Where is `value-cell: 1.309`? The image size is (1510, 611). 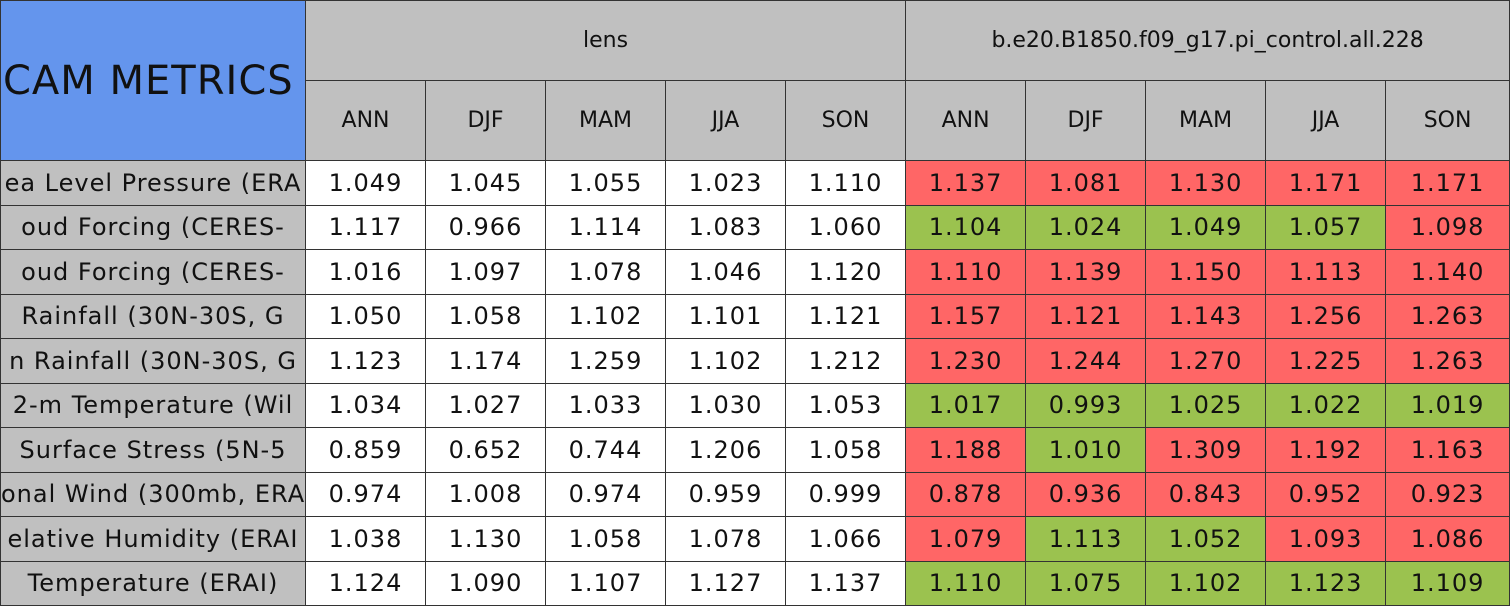 value-cell: 1.309 is located at coordinates (1206, 450).